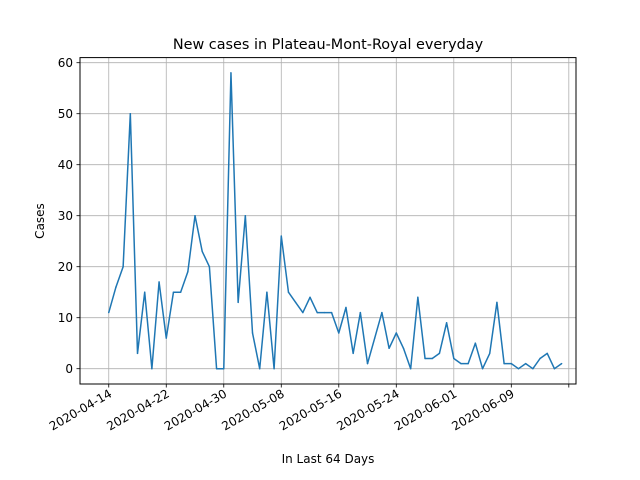 This screenshot has height=480, width=640. What do you see at coordinates (65, 165) in the screenshot?
I see `y-tick-label: 40` at bounding box center [65, 165].